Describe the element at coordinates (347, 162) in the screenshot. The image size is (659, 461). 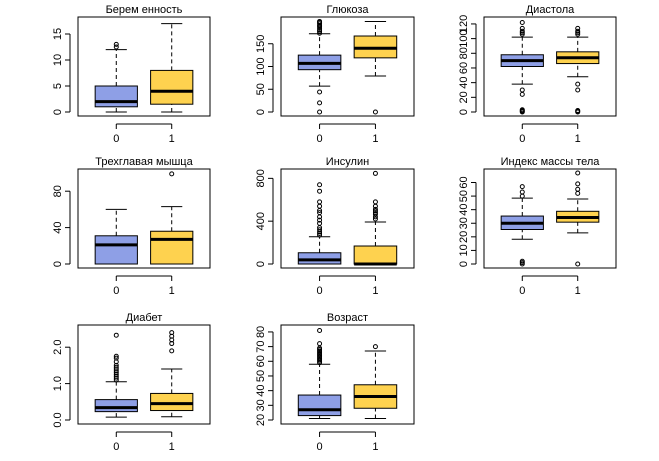
I see `panel-title: Инсулин` at that location.